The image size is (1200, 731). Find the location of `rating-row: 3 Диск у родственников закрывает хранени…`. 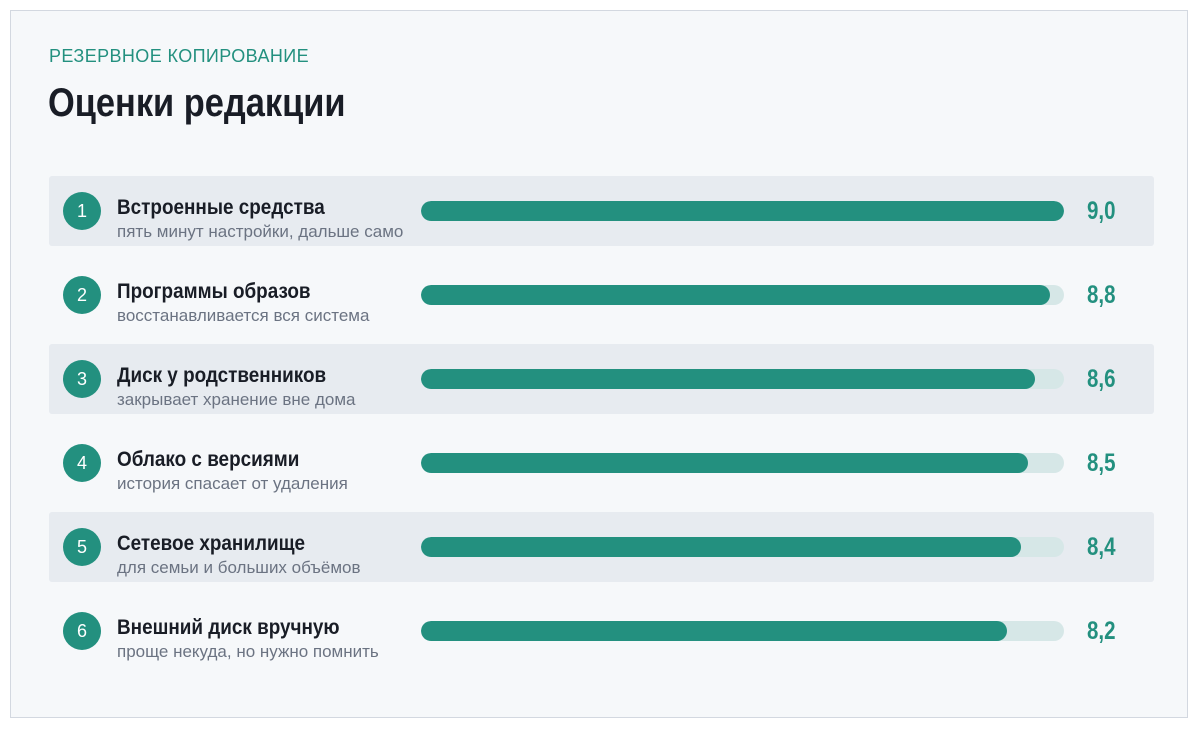

rating-row: 3 Диск у родственников закрывает хранени… is located at coordinates (601, 379).